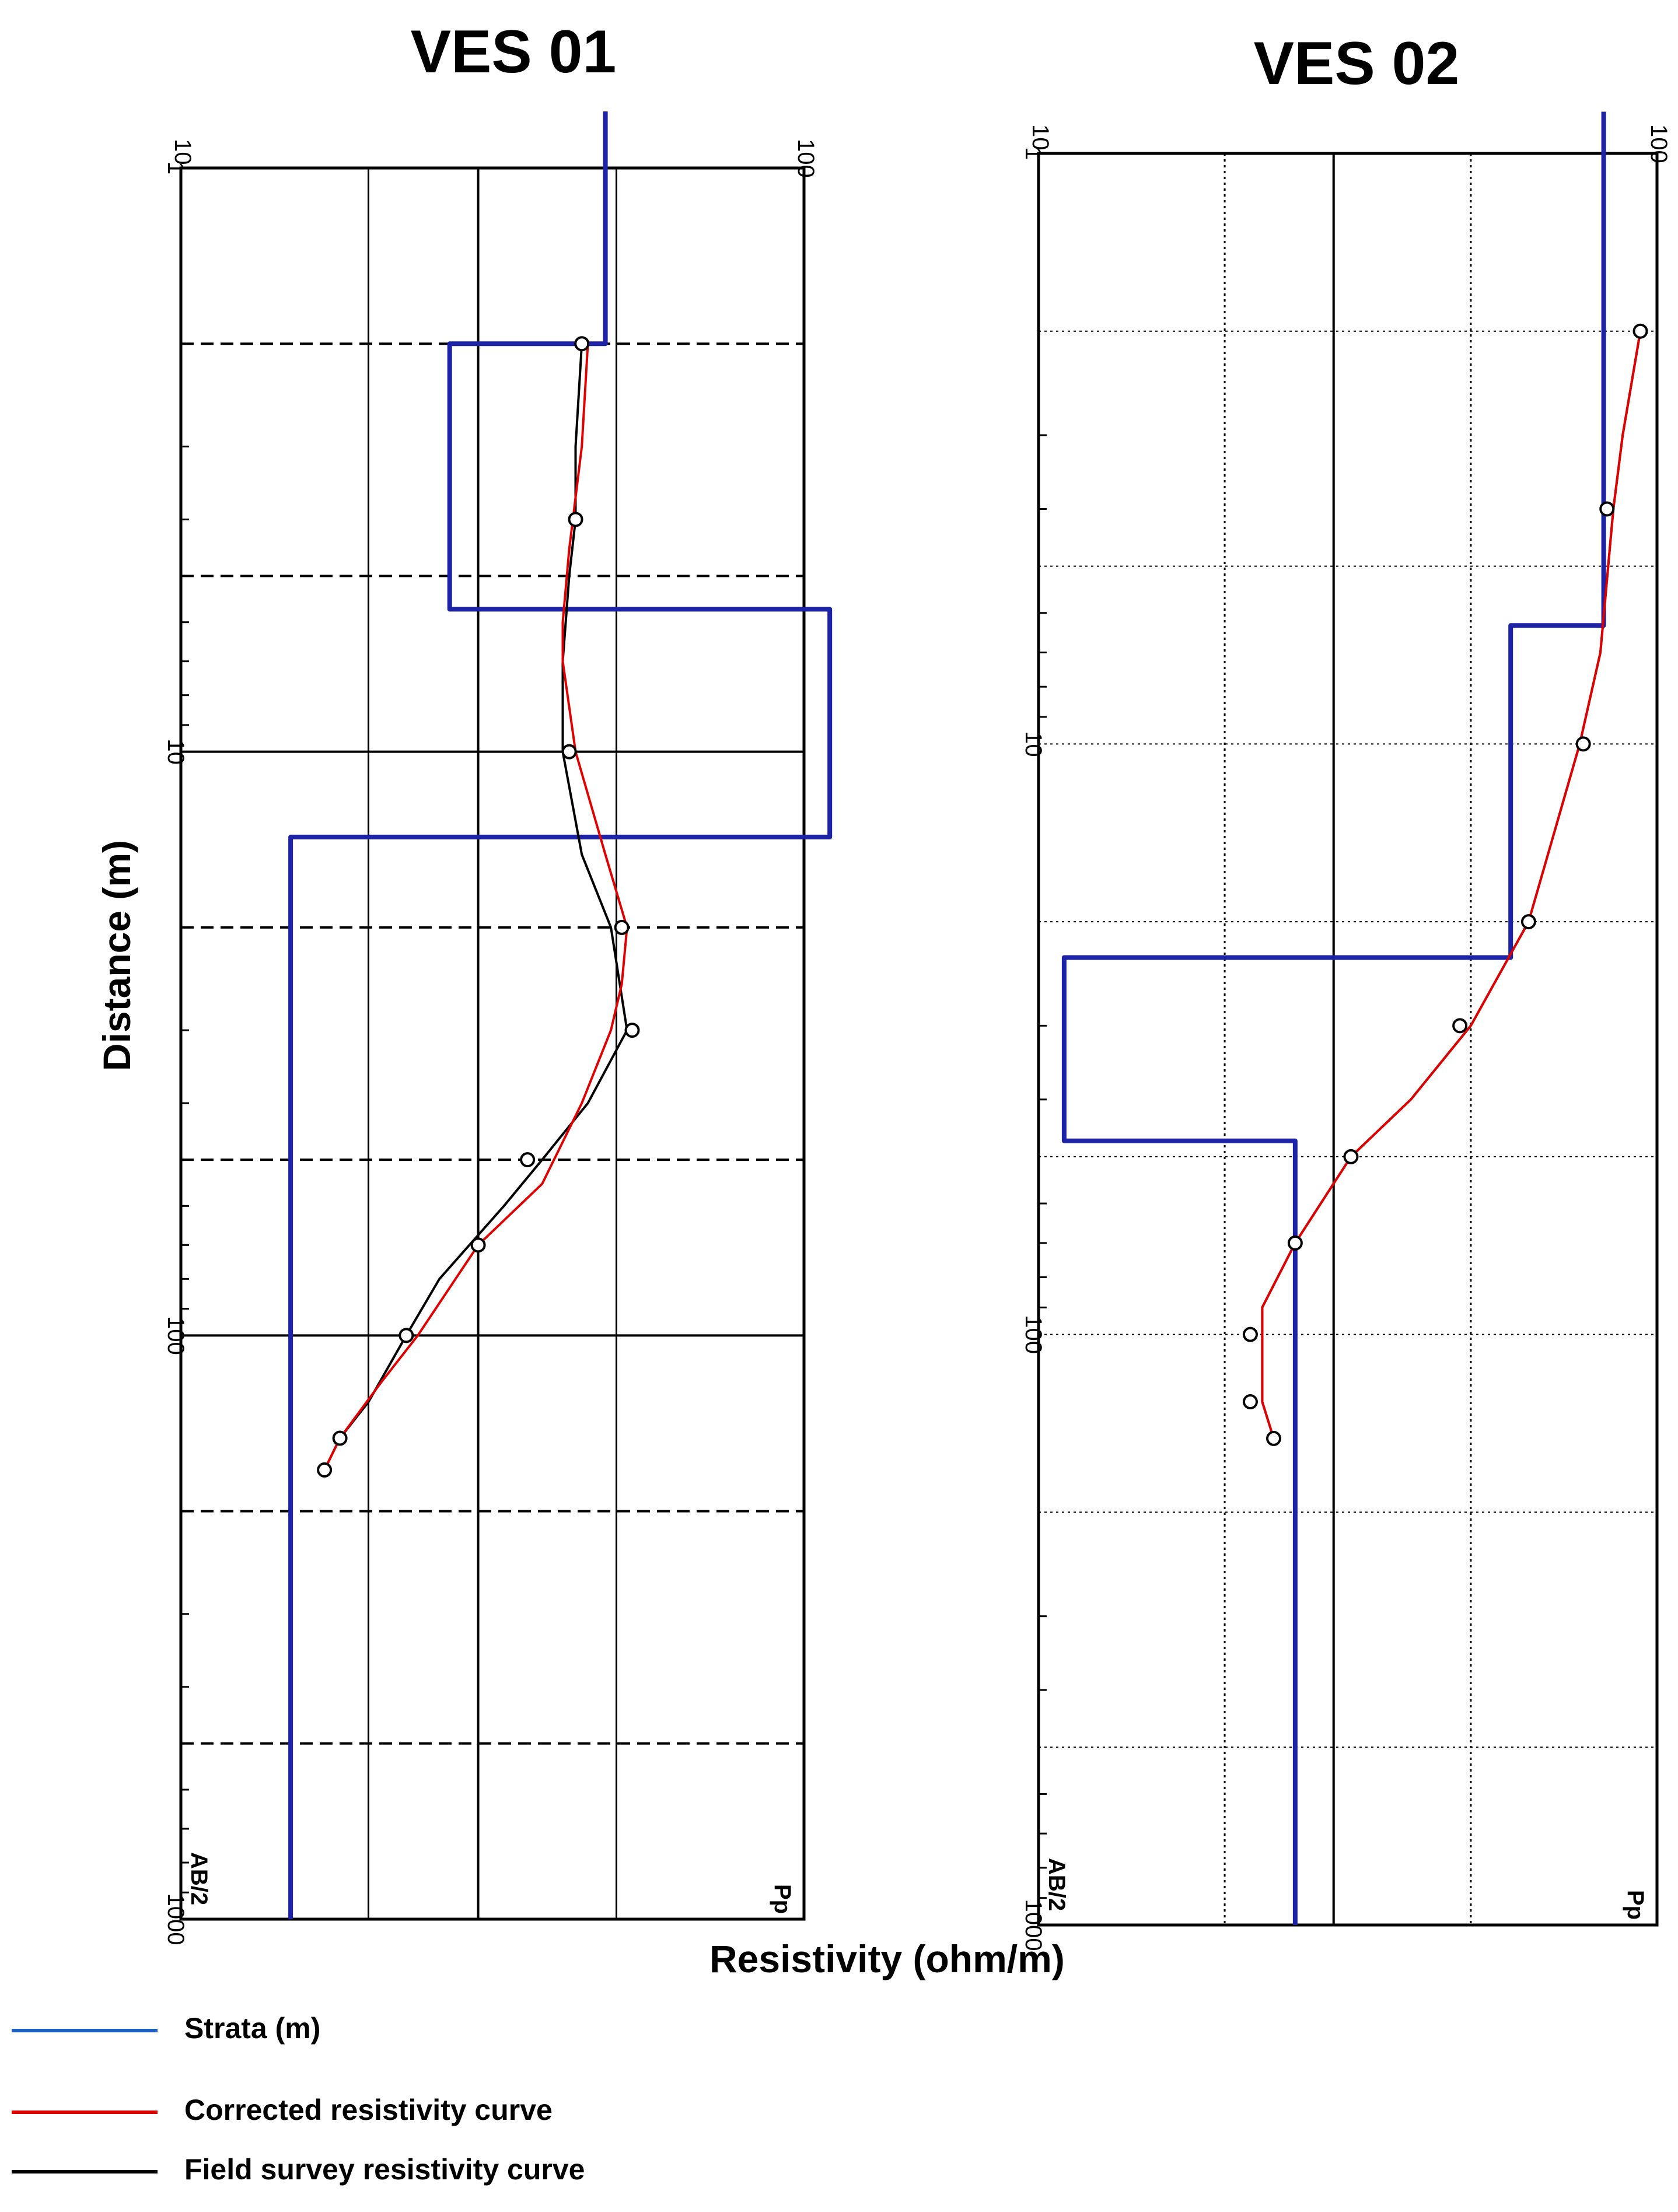 This screenshot has width=1678, height=2212. Describe the element at coordinates (384, 2169) in the screenshot. I see `legend-label-field: Field survey resistivity curve` at that location.